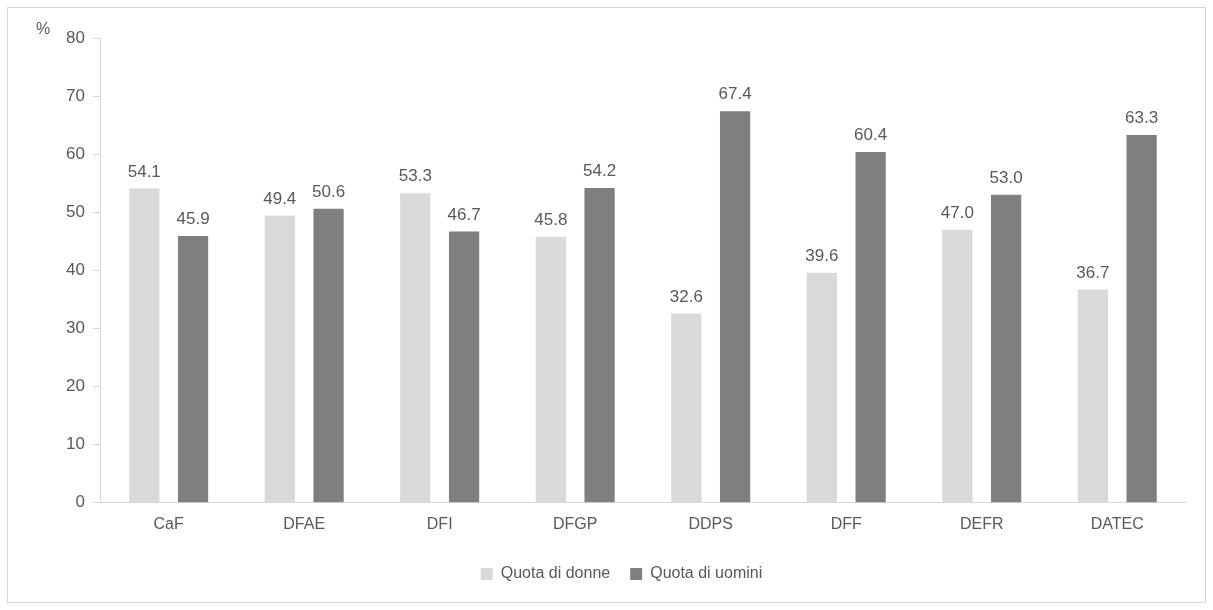  What do you see at coordinates (168, 523) in the screenshot?
I see `x-tick-label: CaF` at bounding box center [168, 523].